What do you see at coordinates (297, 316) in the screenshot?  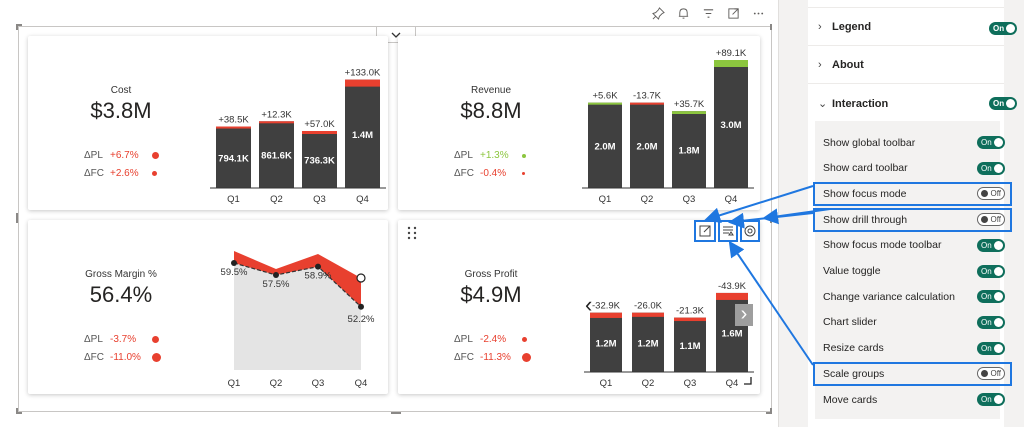 I see `area-fill` at bounding box center [297, 316].